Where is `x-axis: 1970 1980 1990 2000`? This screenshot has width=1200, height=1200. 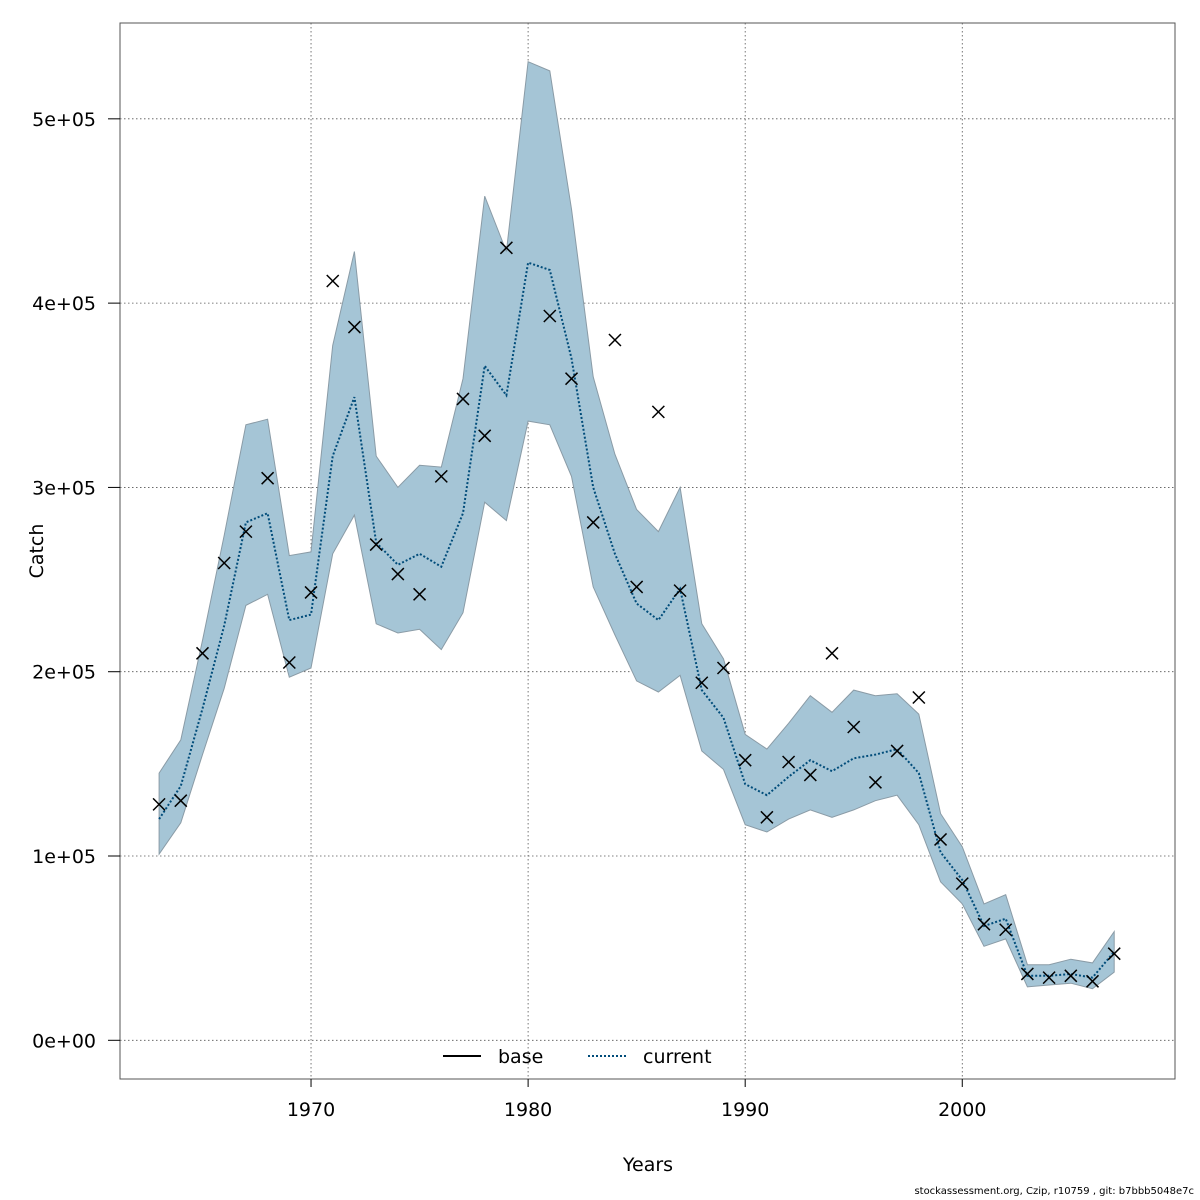 x-axis: 1970 1980 1990 2000 is located at coordinates (636, 1100).